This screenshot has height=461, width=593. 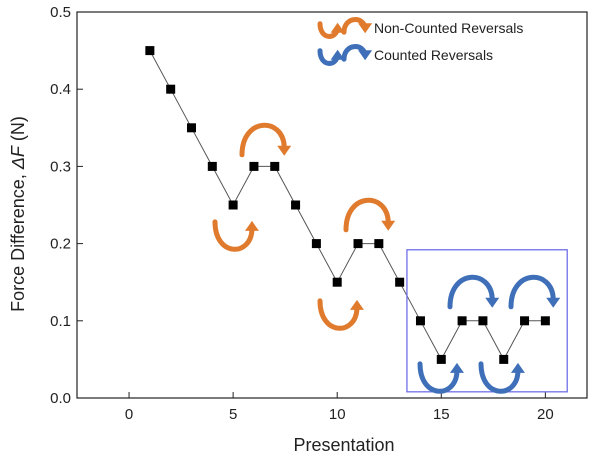 What do you see at coordinates (420, 41) in the screenshot?
I see `legend: Non-Counted Reversals Counted Reversals` at bounding box center [420, 41].